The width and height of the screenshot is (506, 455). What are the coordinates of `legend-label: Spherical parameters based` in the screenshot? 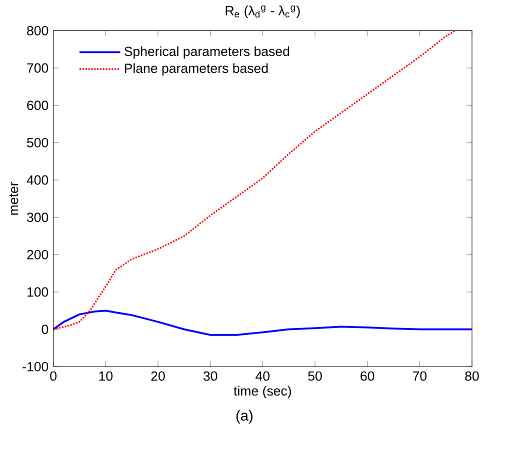 It's located at (207, 52).